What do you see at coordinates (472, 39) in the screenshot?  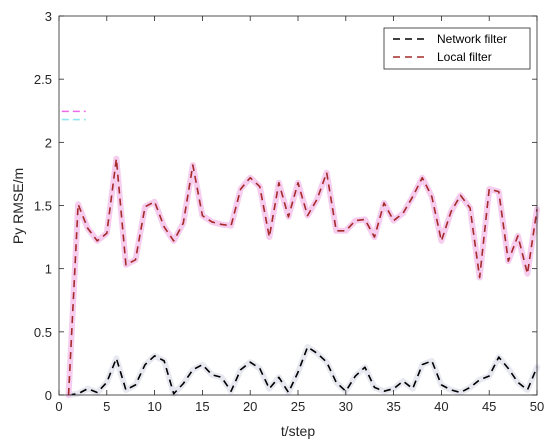 I see `legend-label-network-filter: Network filter` at bounding box center [472, 39].